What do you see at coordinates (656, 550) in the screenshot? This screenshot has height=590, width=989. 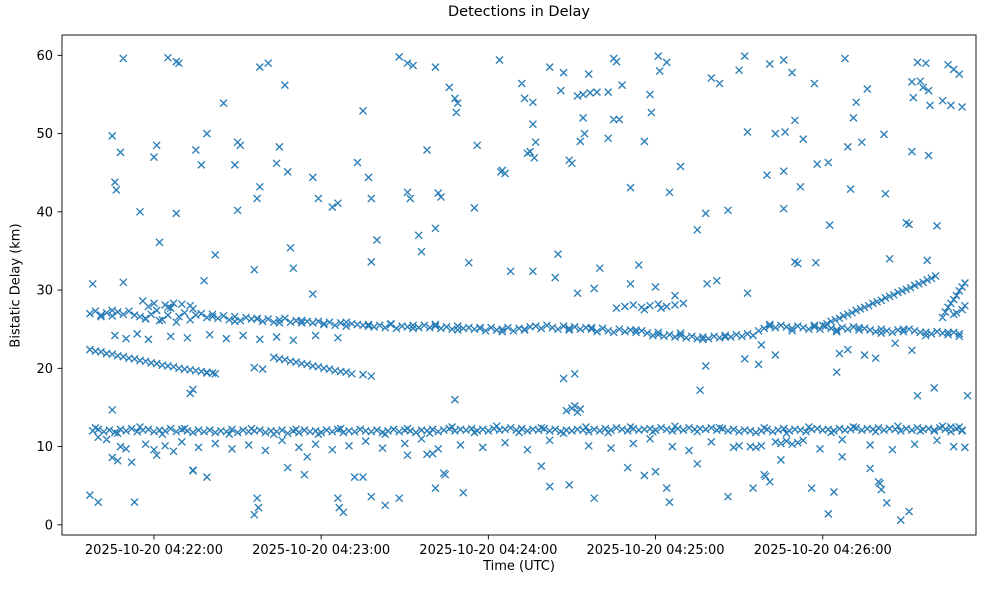 I see `x-tick-label: 2025-10-20 04:25:00` at bounding box center [656, 550].